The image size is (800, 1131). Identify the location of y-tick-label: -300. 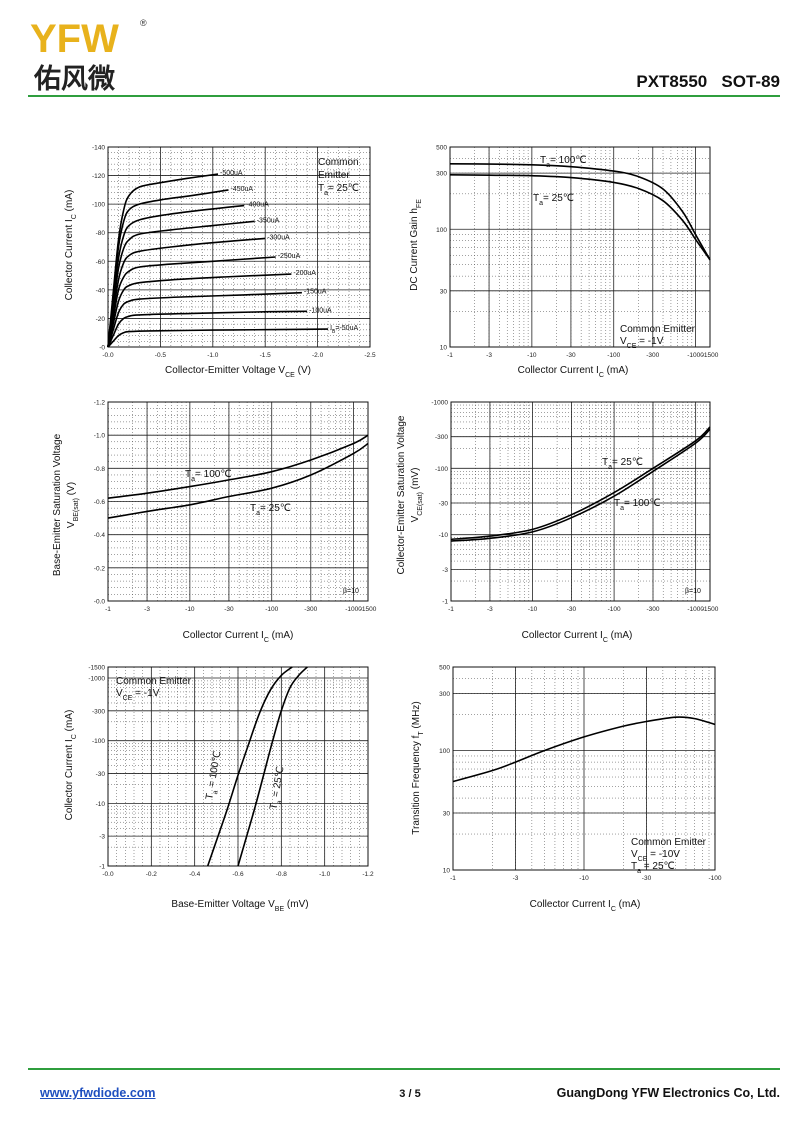
(441, 437).